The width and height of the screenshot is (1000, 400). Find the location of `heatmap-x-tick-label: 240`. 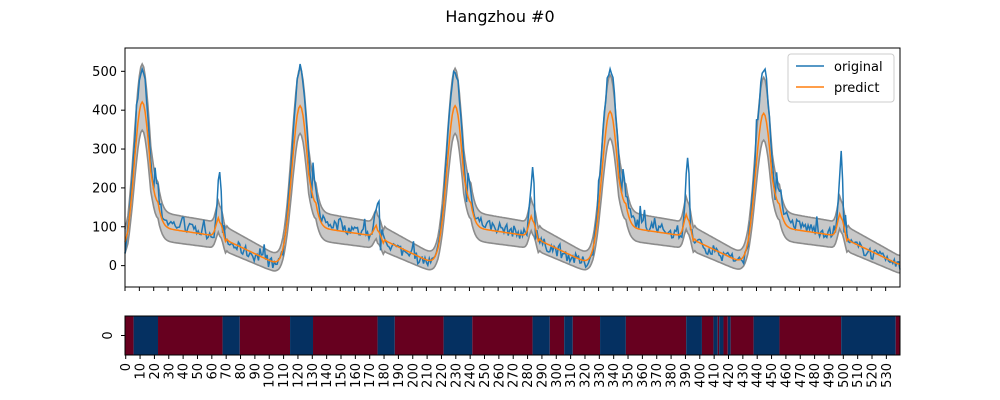

heatmap-x-tick-label: 240 is located at coordinates (471, 375).